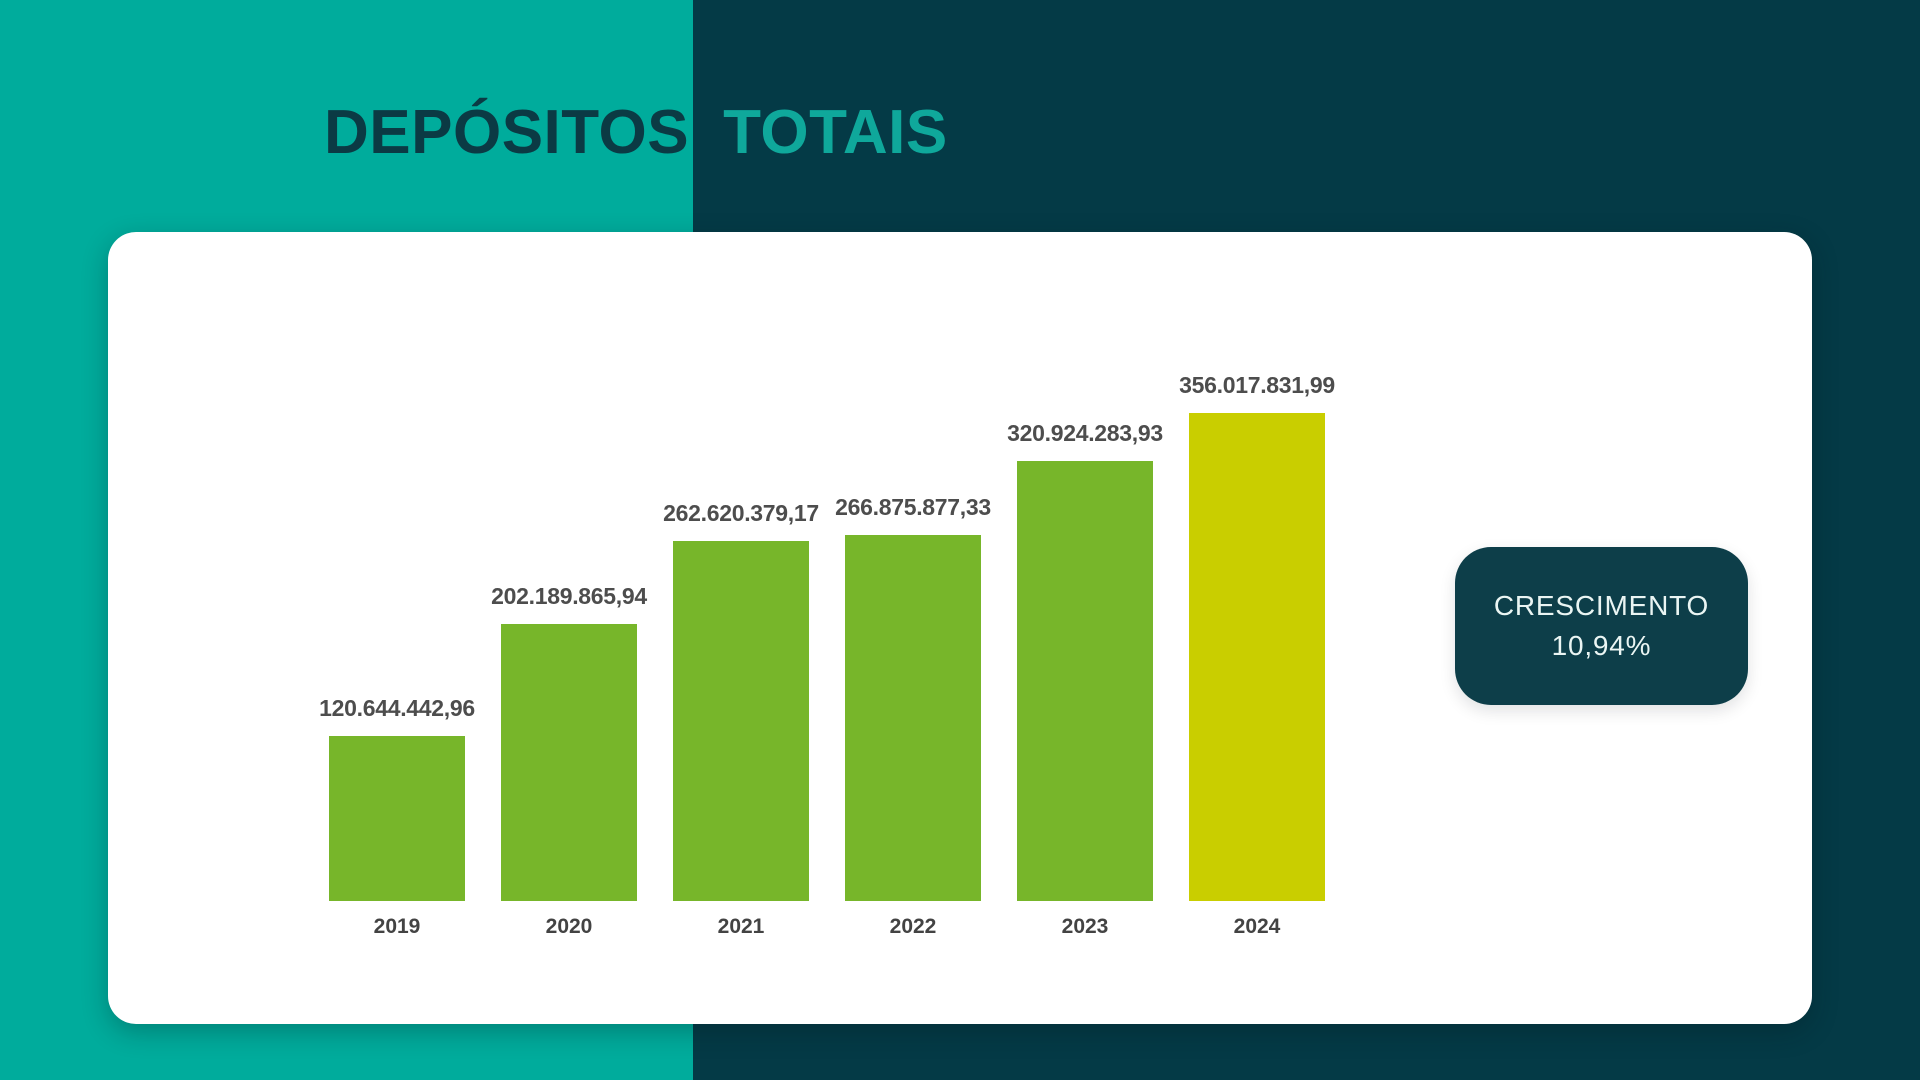 This screenshot has width=1920, height=1080. What do you see at coordinates (741, 926) in the screenshot?
I see `x-axis-tick-label: 2021` at bounding box center [741, 926].